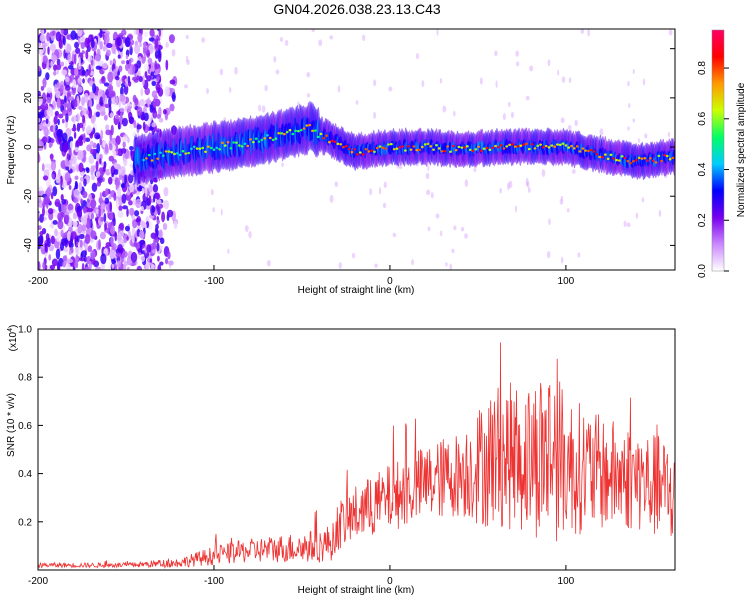  What do you see at coordinates (718, 150) in the screenshot?
I see `colorbar-gradient` at bounding box center [718, 150].